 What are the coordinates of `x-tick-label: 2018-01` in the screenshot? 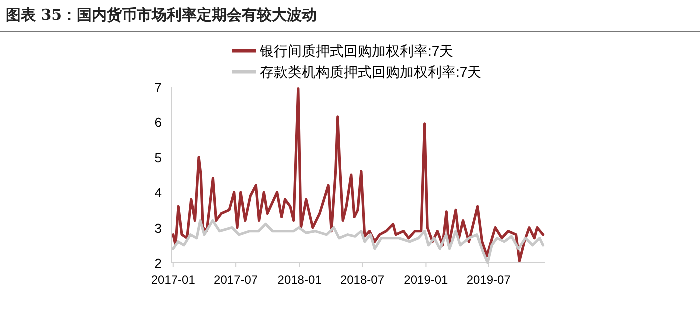 It's located at (300, 280).